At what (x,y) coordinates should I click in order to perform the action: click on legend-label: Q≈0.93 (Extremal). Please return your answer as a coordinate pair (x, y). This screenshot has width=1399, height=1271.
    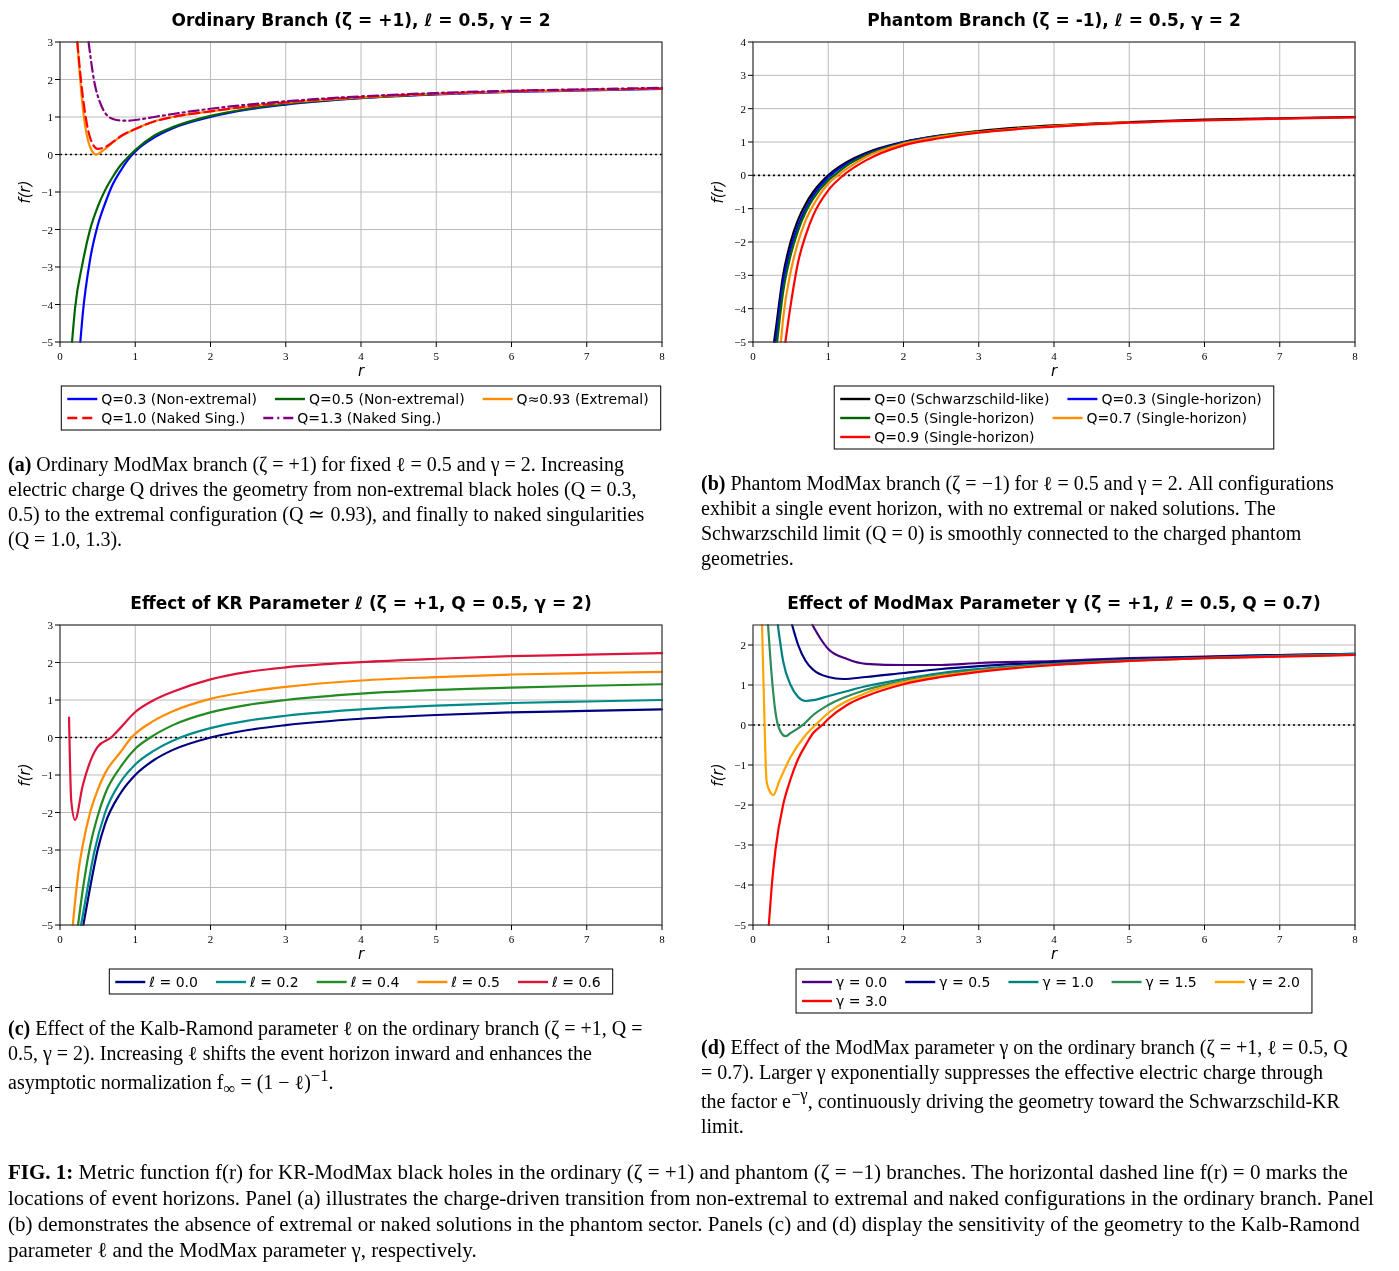
    Looking at the image, I should click on (582, 399).